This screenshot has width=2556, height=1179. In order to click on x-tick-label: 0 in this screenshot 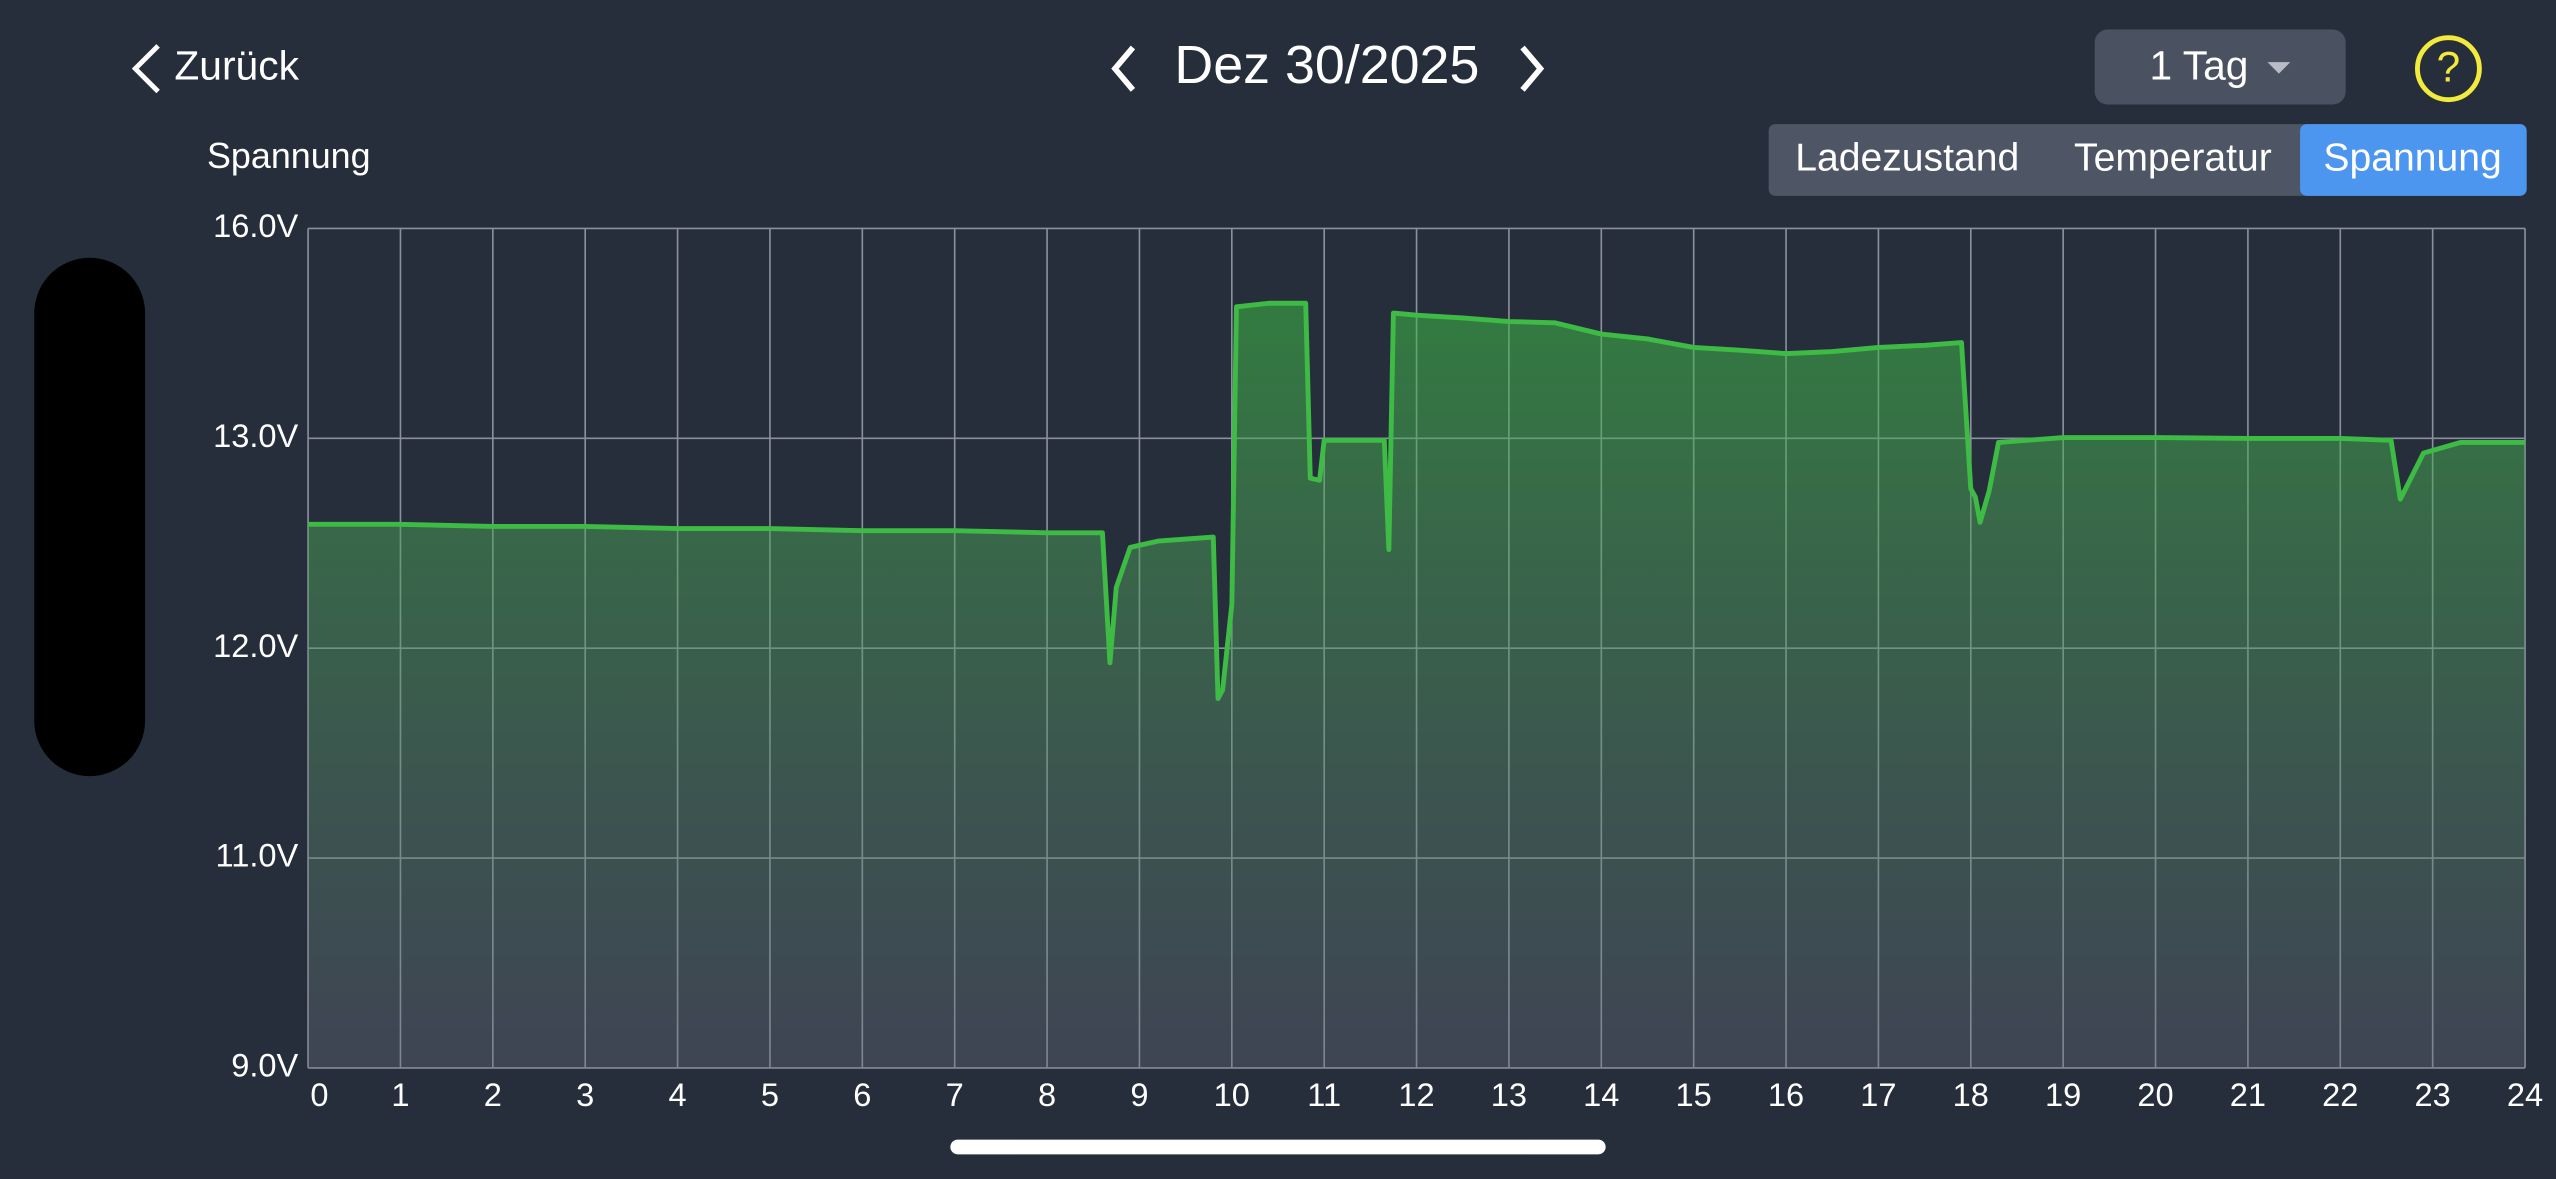, I will do `click(319, 1094)`.